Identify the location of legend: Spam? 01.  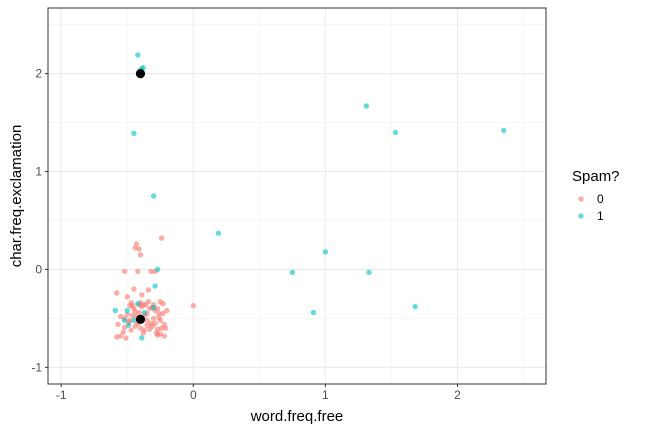
(596, 195).